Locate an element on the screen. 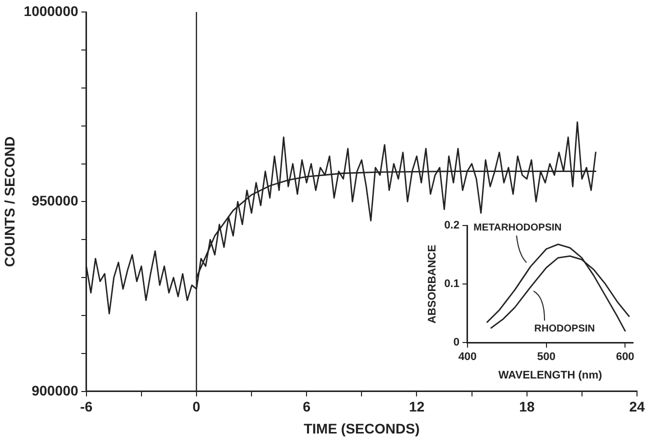  y-tick-label: 1000000 is located at coordinates (51, 10).